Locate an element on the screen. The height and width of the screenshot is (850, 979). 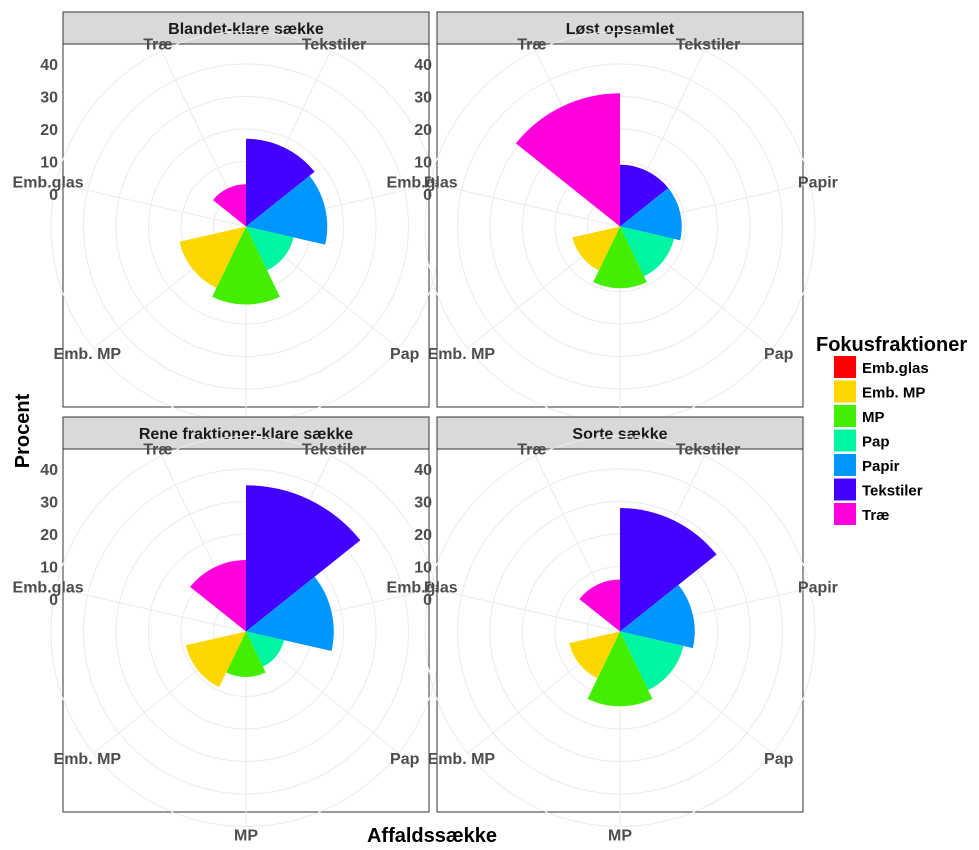
legend-item-trae: Træ is located at coordinates (862, 514).